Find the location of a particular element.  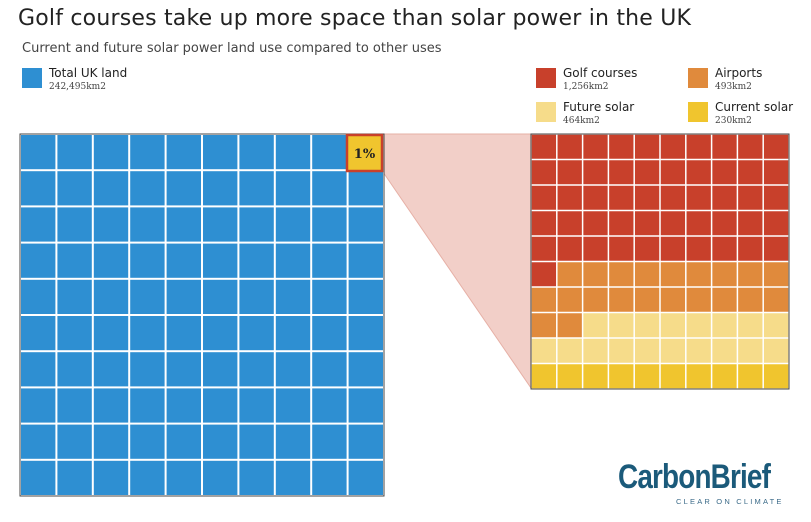

logo-part2: Brief is located at coordinates (740, 477).